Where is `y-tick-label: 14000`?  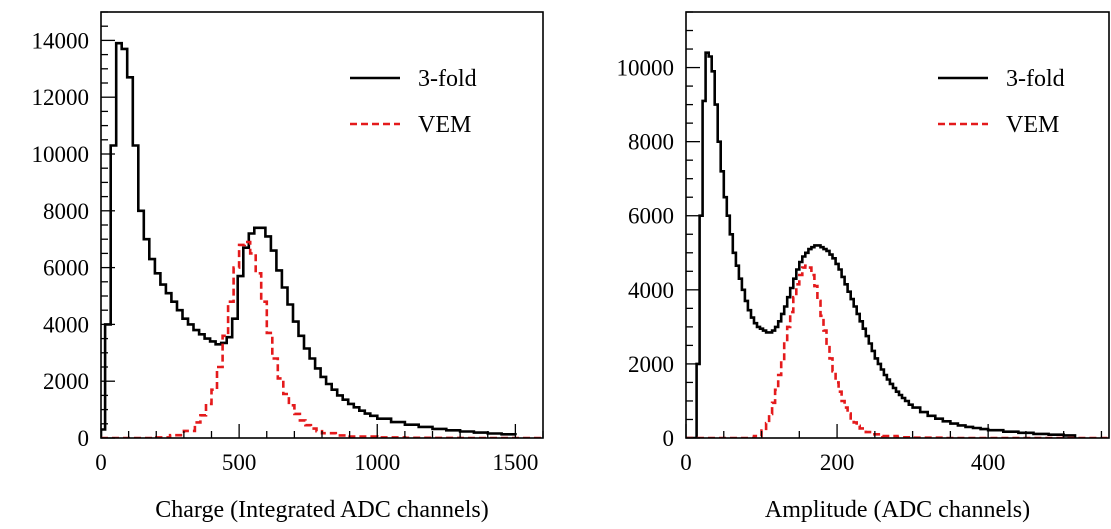
y-tick-label: 14000 is located at coordinates (61, 40).